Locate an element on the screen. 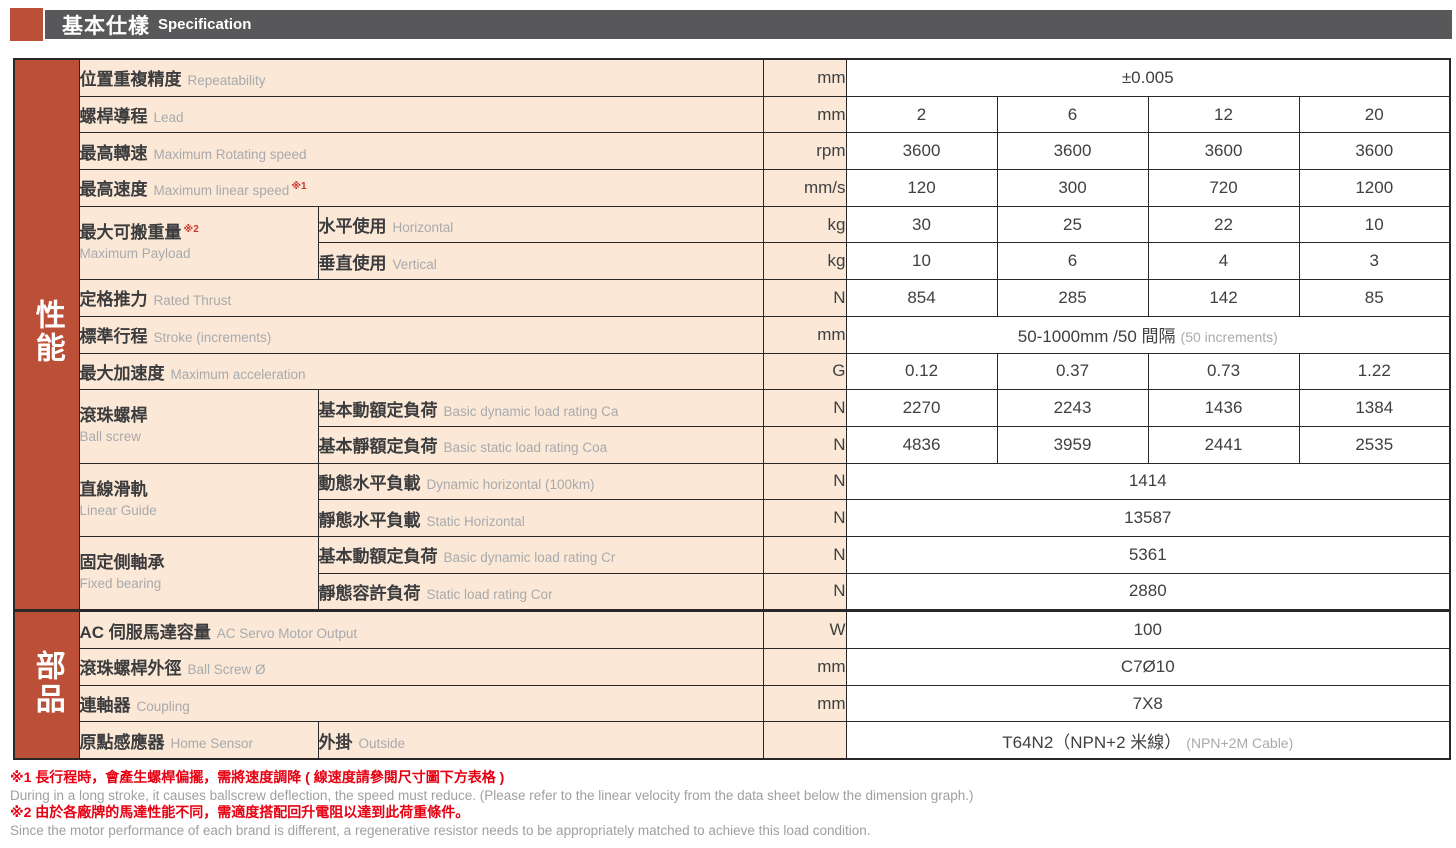 The width and height of the screenshot is (1456, 848). row-sublabel-cell: 靜態水平負載 Static Horizontal is located at coordinates (540, 518).